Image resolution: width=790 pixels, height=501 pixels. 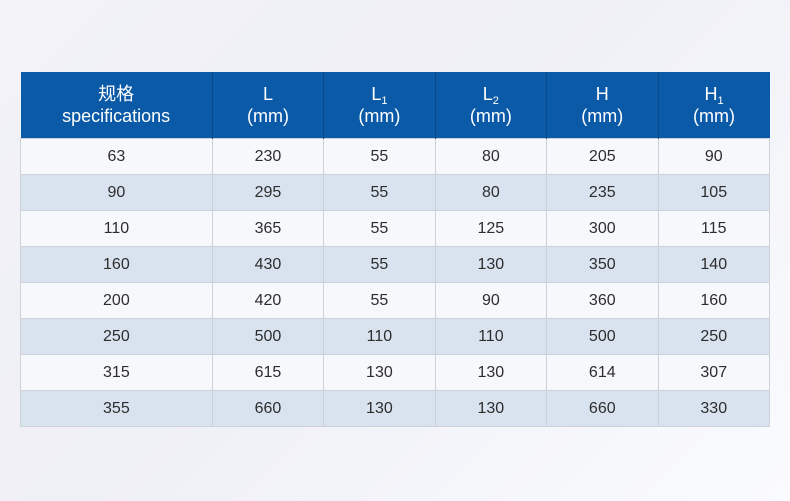 I want to click on table-row: 160 430 55 130 350 140, so click(x=395, y=264).